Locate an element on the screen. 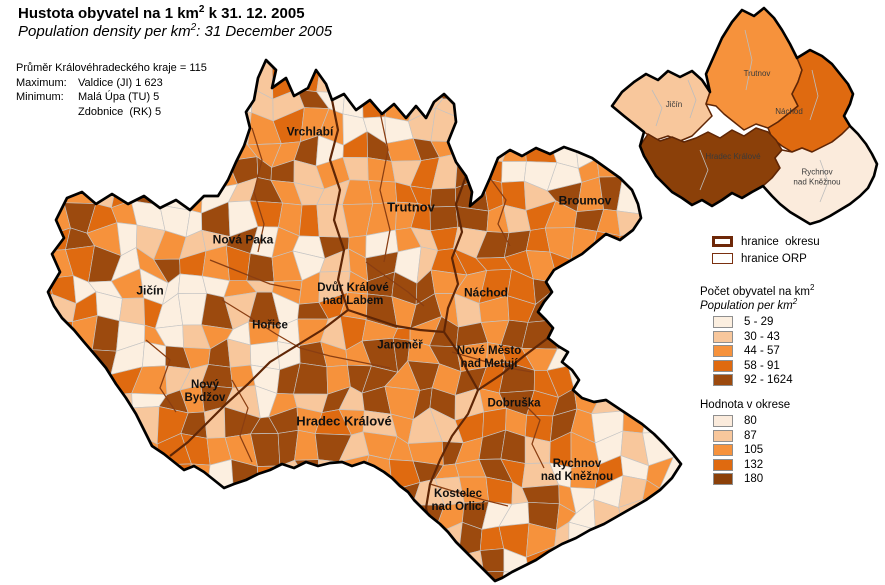  density-legend-title-superscript: 2 is located at coordinates (812, 288).